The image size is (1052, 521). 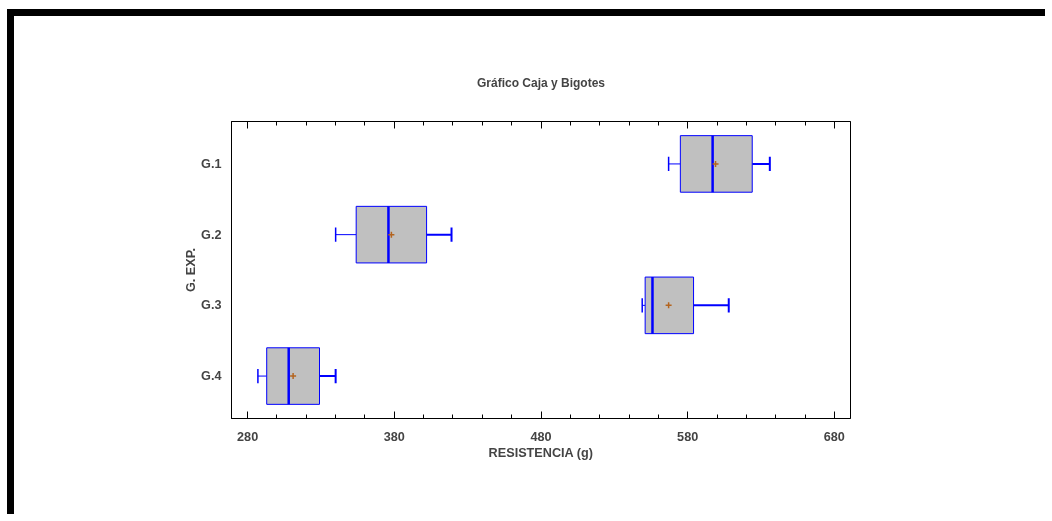 I want to click on x-tick-label: 380, so click(x=394, y=436).